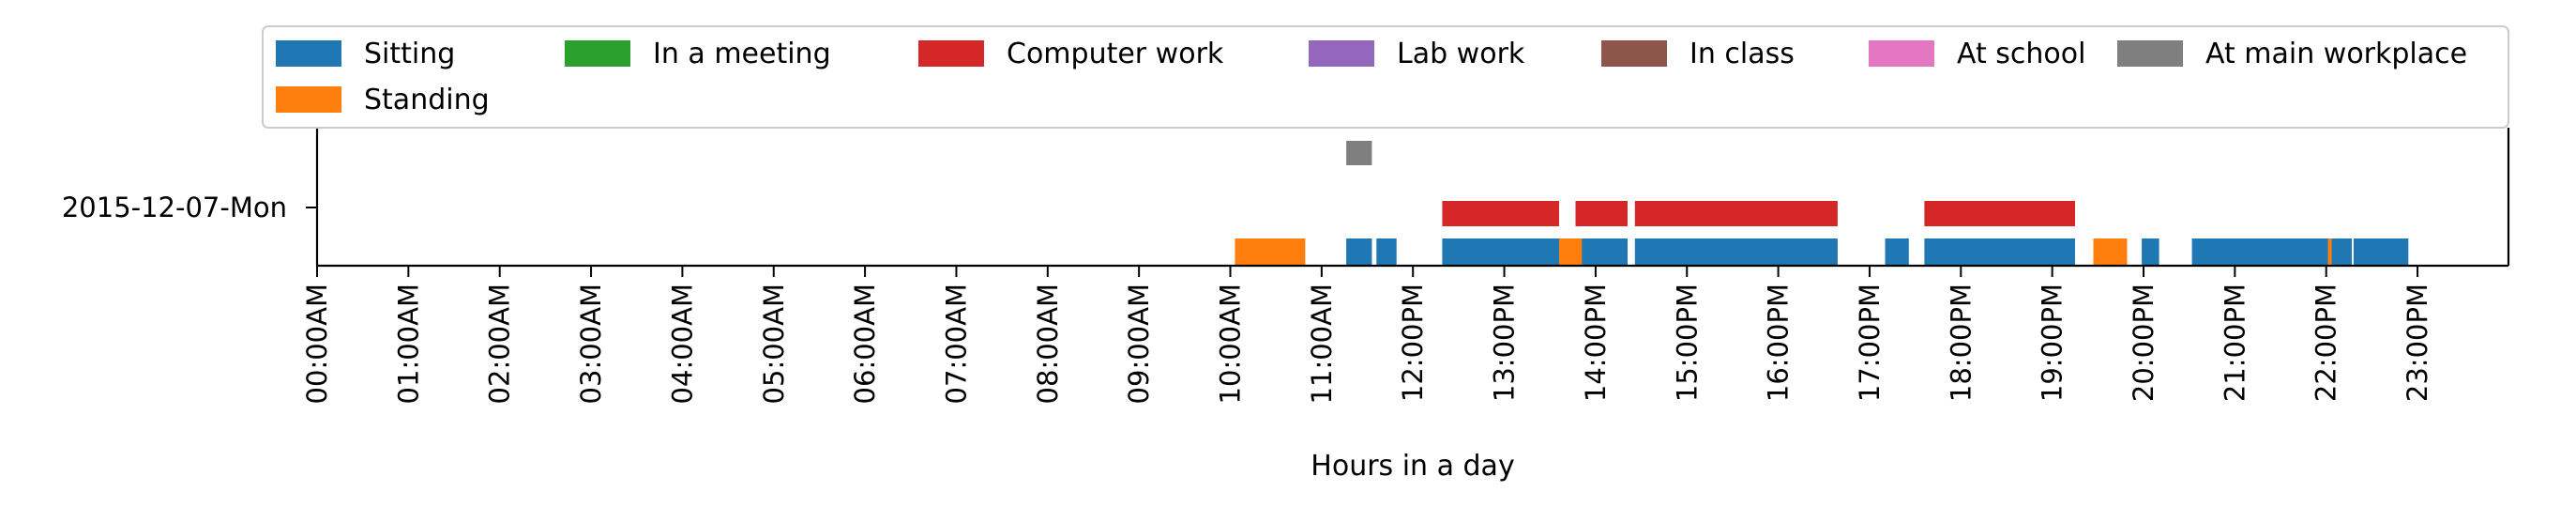 The width and height of the screenshot is (2576, 507). What do you see at coordinates (1048, 344) in the screenshot?
I see `x-tick-label: 08:00AM` at bounding box center [1048, 344].